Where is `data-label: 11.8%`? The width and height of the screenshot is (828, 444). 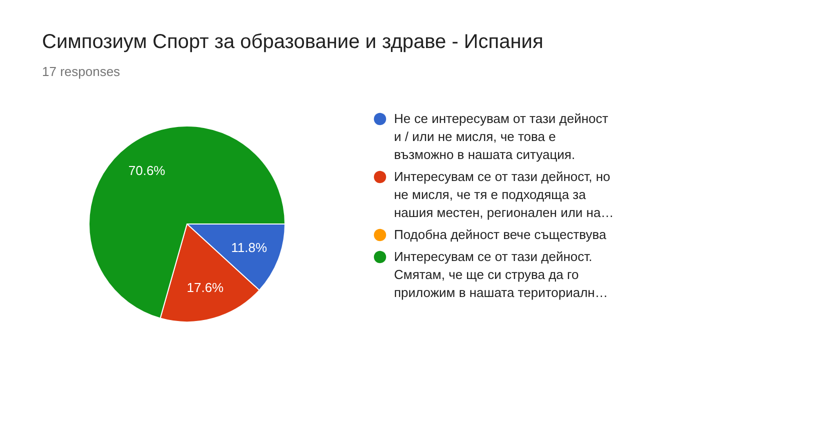
data-label: 11.8% is located at coordinates (249, 248).